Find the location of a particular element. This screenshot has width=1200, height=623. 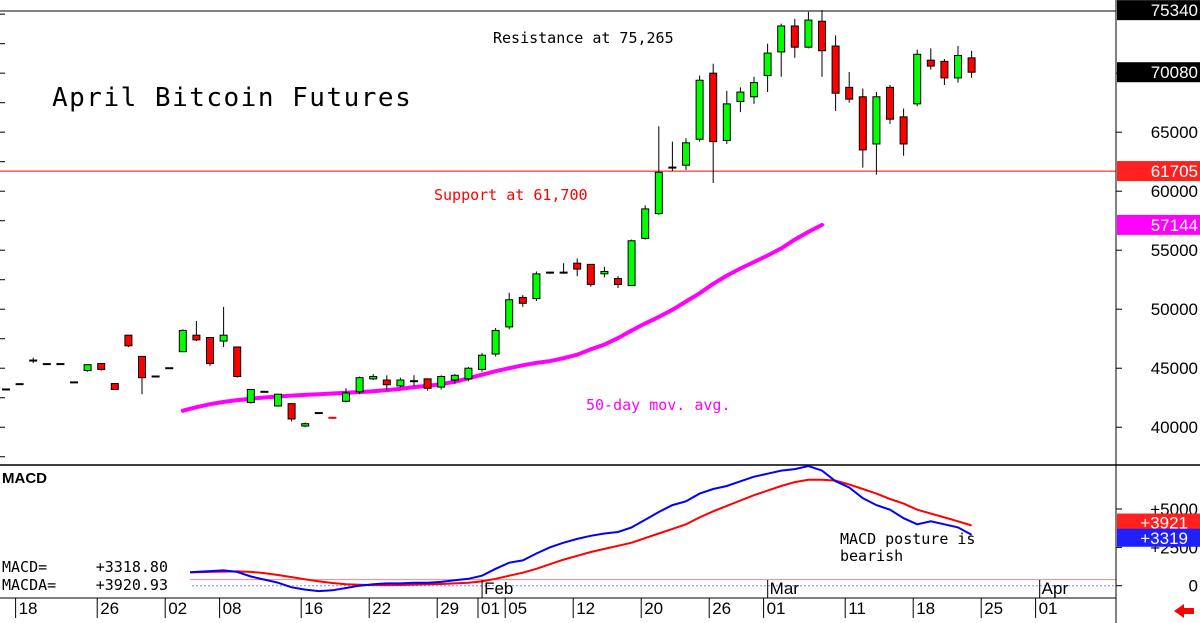

x-axis-months: Feb Mar Apr is located at coordinates (775, 588).